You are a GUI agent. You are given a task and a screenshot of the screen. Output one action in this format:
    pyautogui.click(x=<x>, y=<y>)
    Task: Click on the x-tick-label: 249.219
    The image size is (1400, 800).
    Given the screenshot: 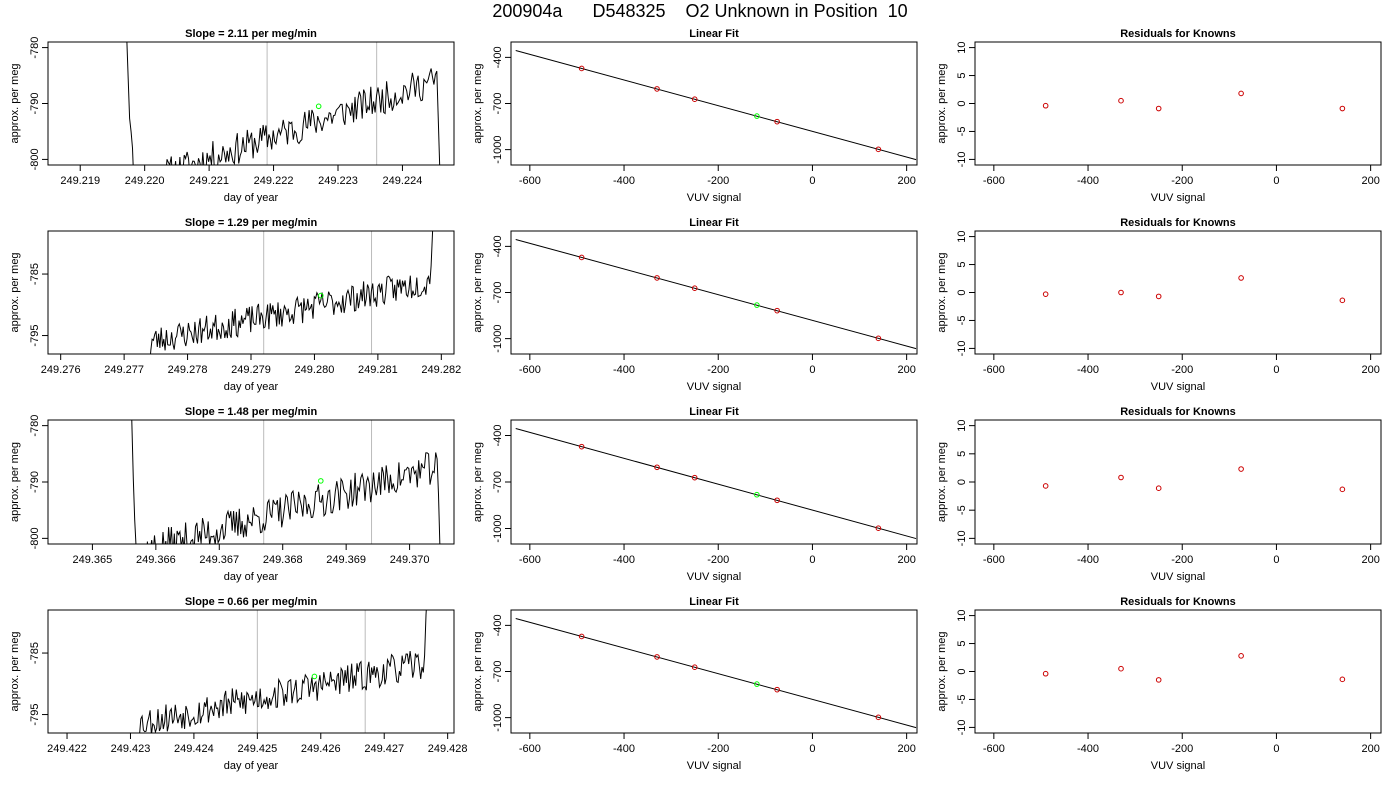 What is the action you would take?
    pyautogui.click(x=80, y=181)
    